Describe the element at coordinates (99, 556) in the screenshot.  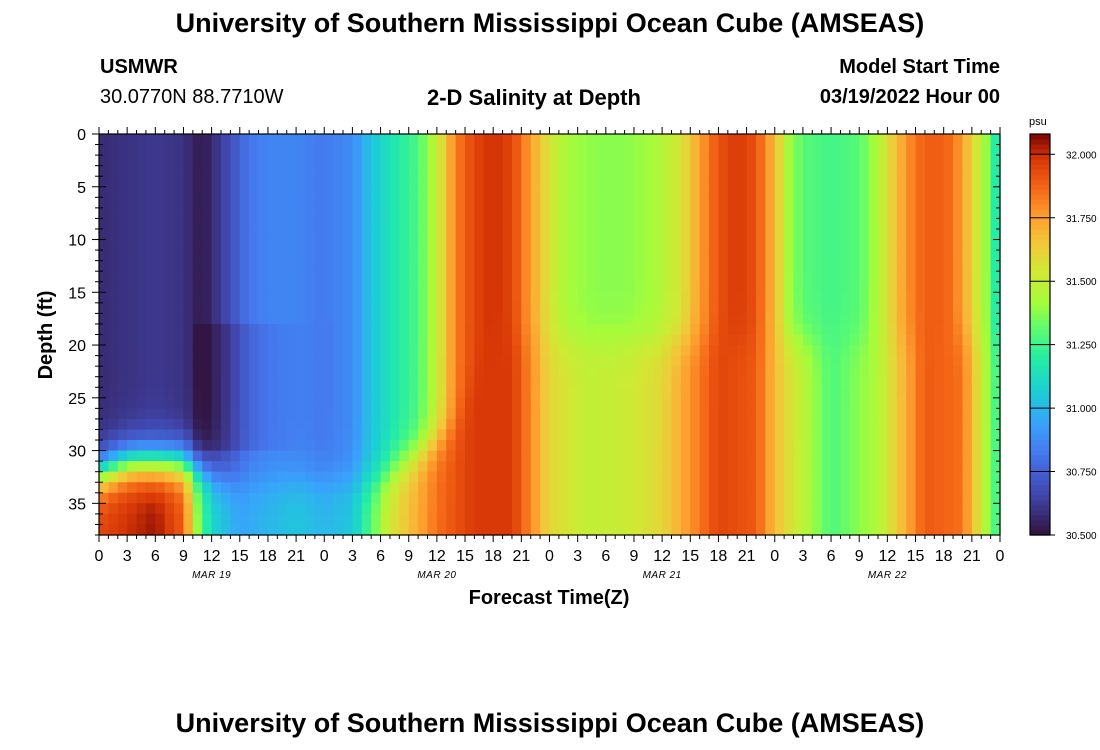
I see `x-tick-label: 0` at that location.